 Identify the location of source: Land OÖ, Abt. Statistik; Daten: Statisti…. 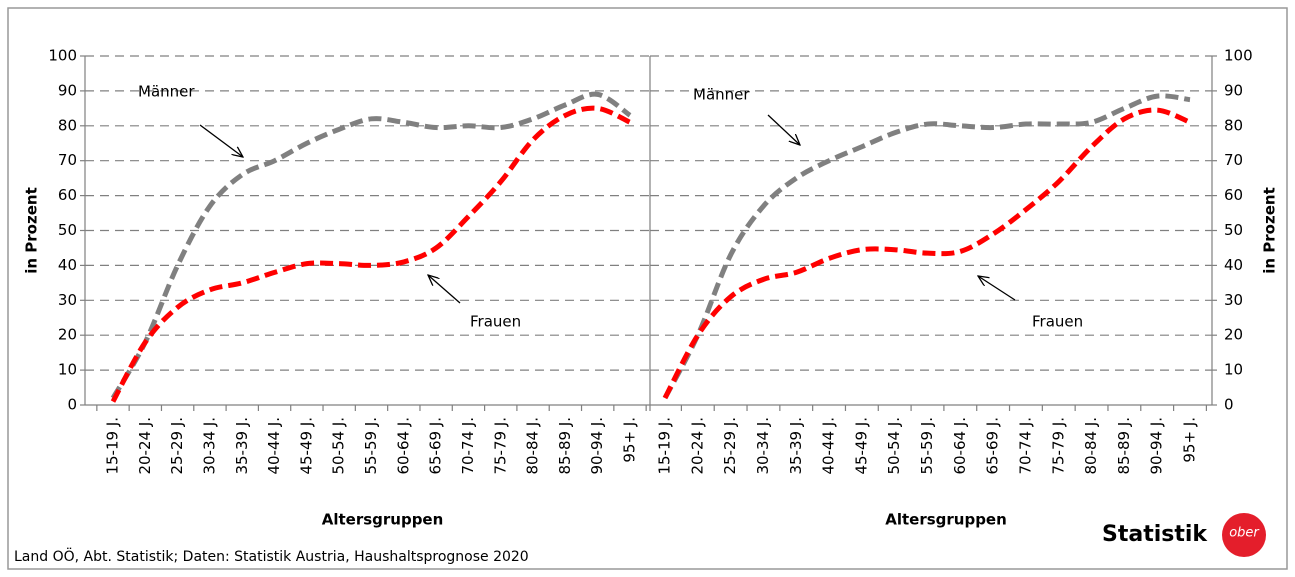
(271, 556).